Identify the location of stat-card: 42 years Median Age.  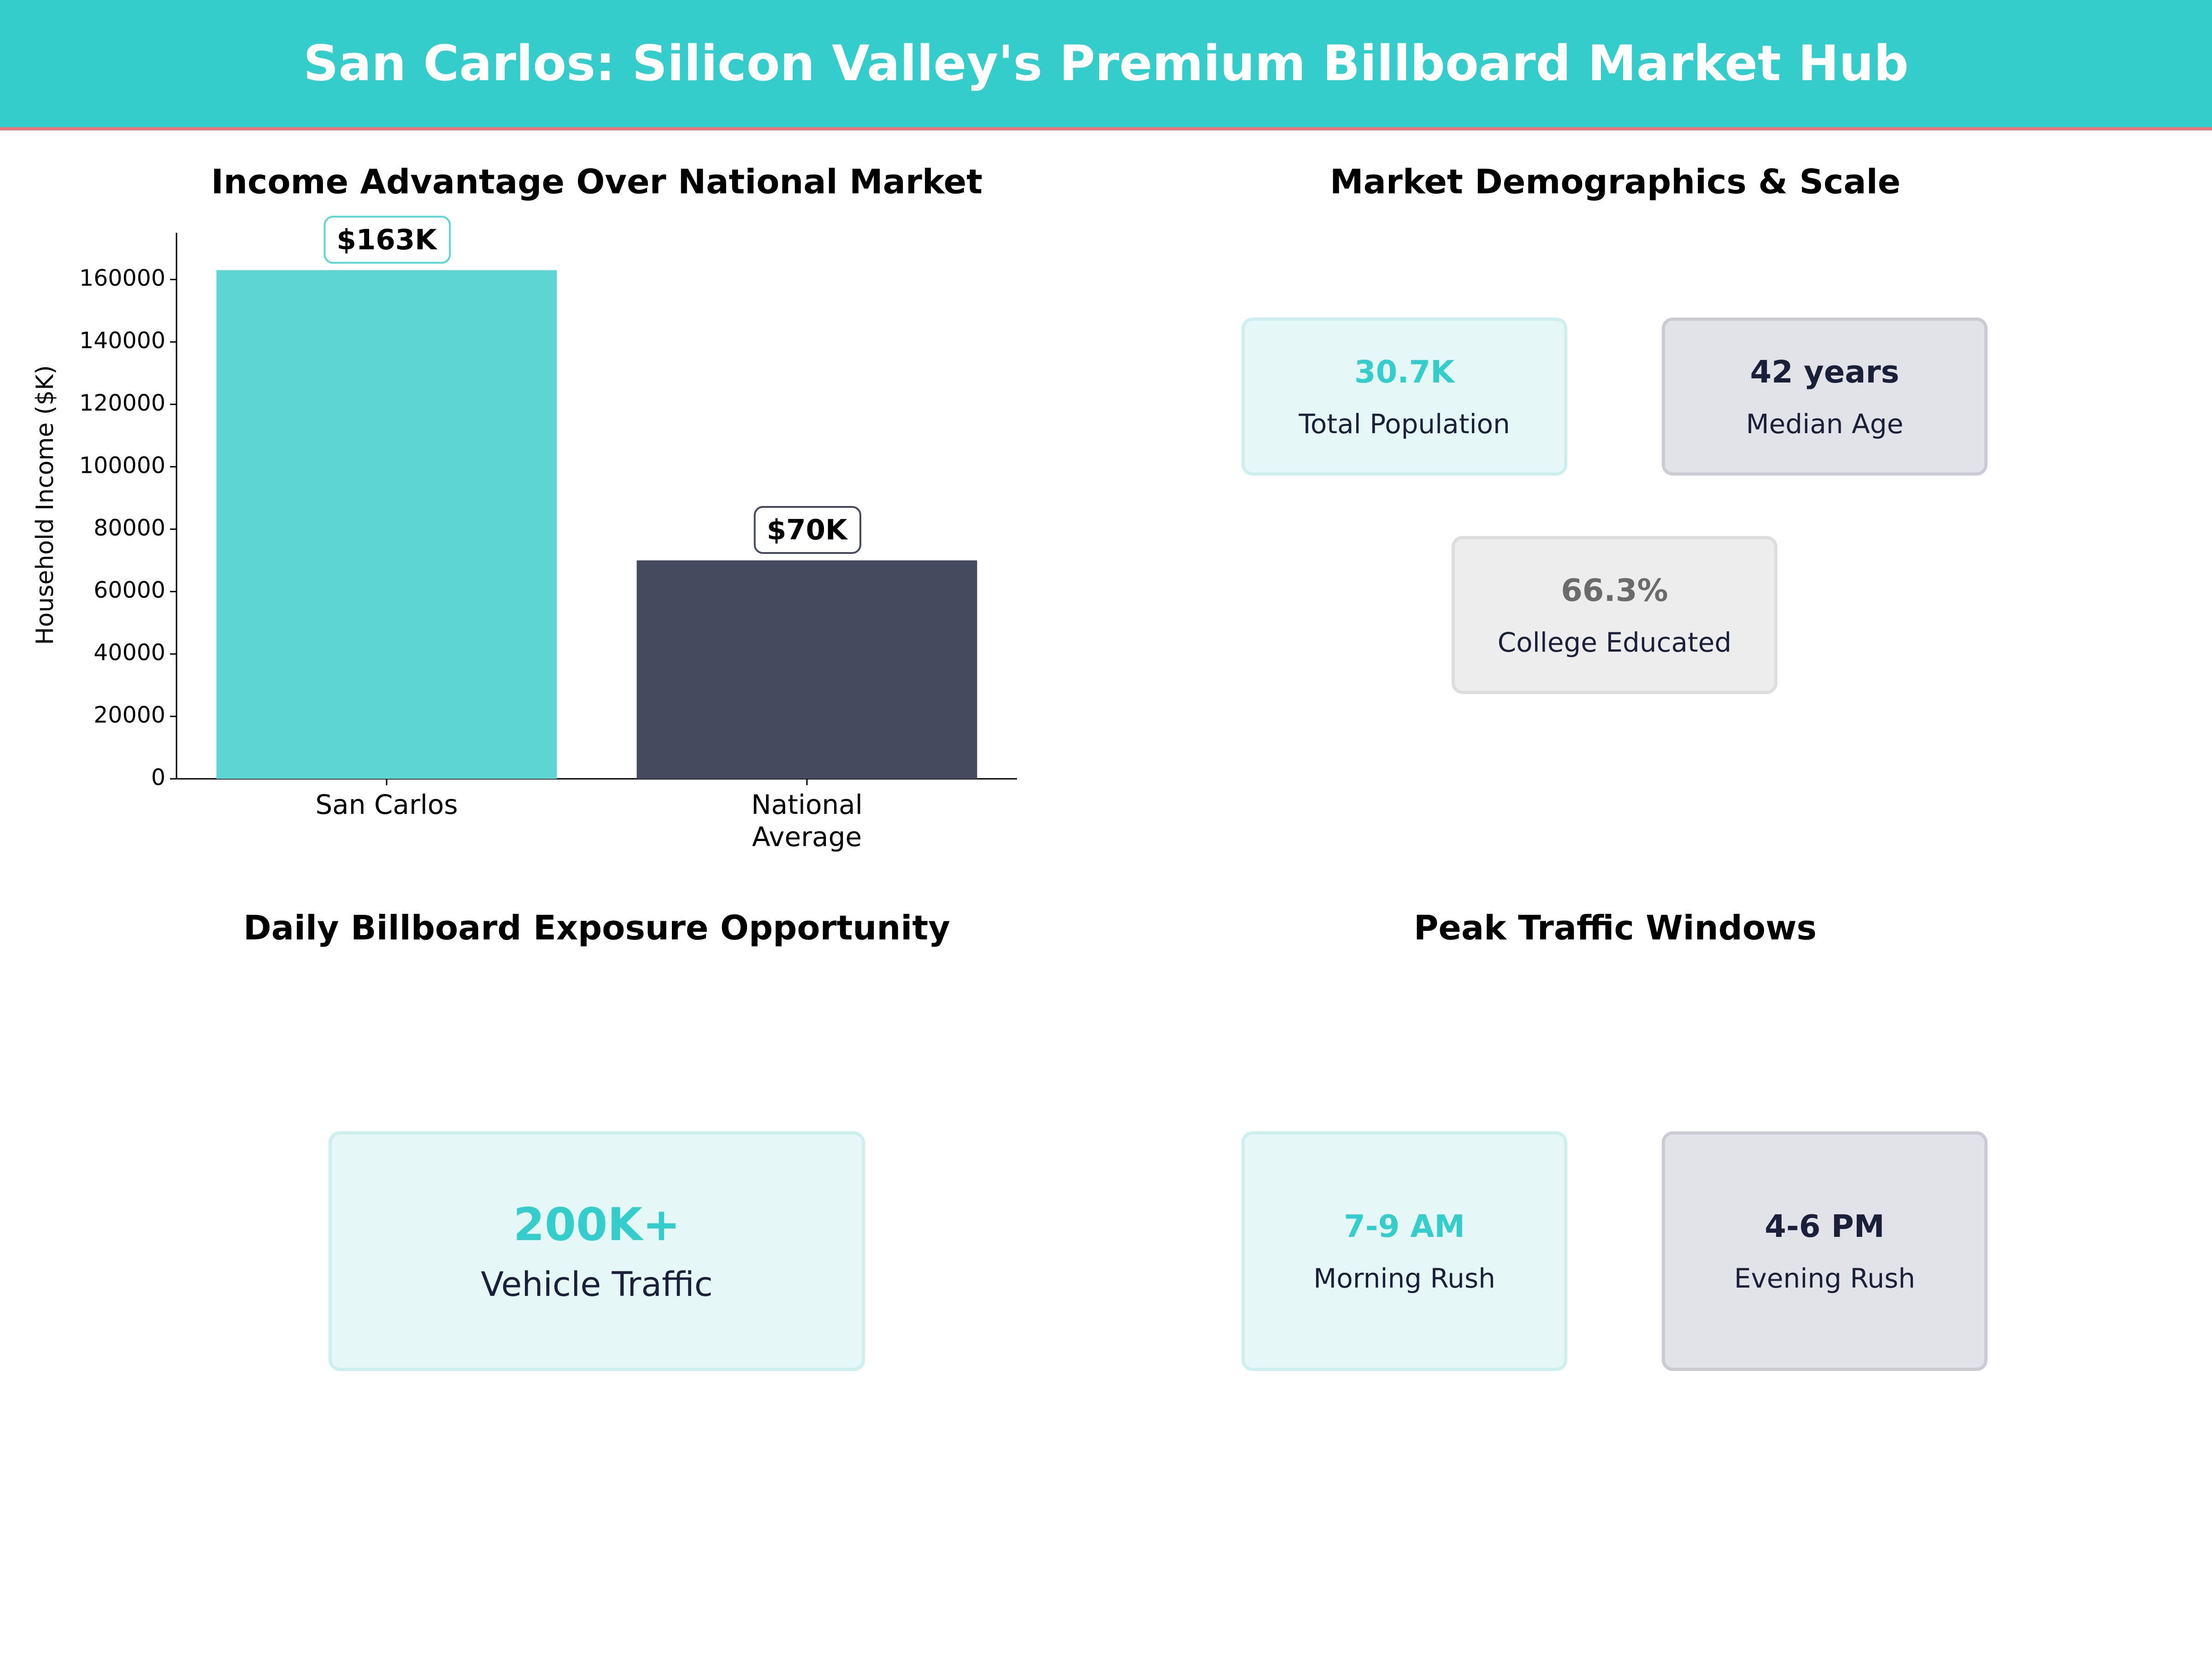
(1825, 397).